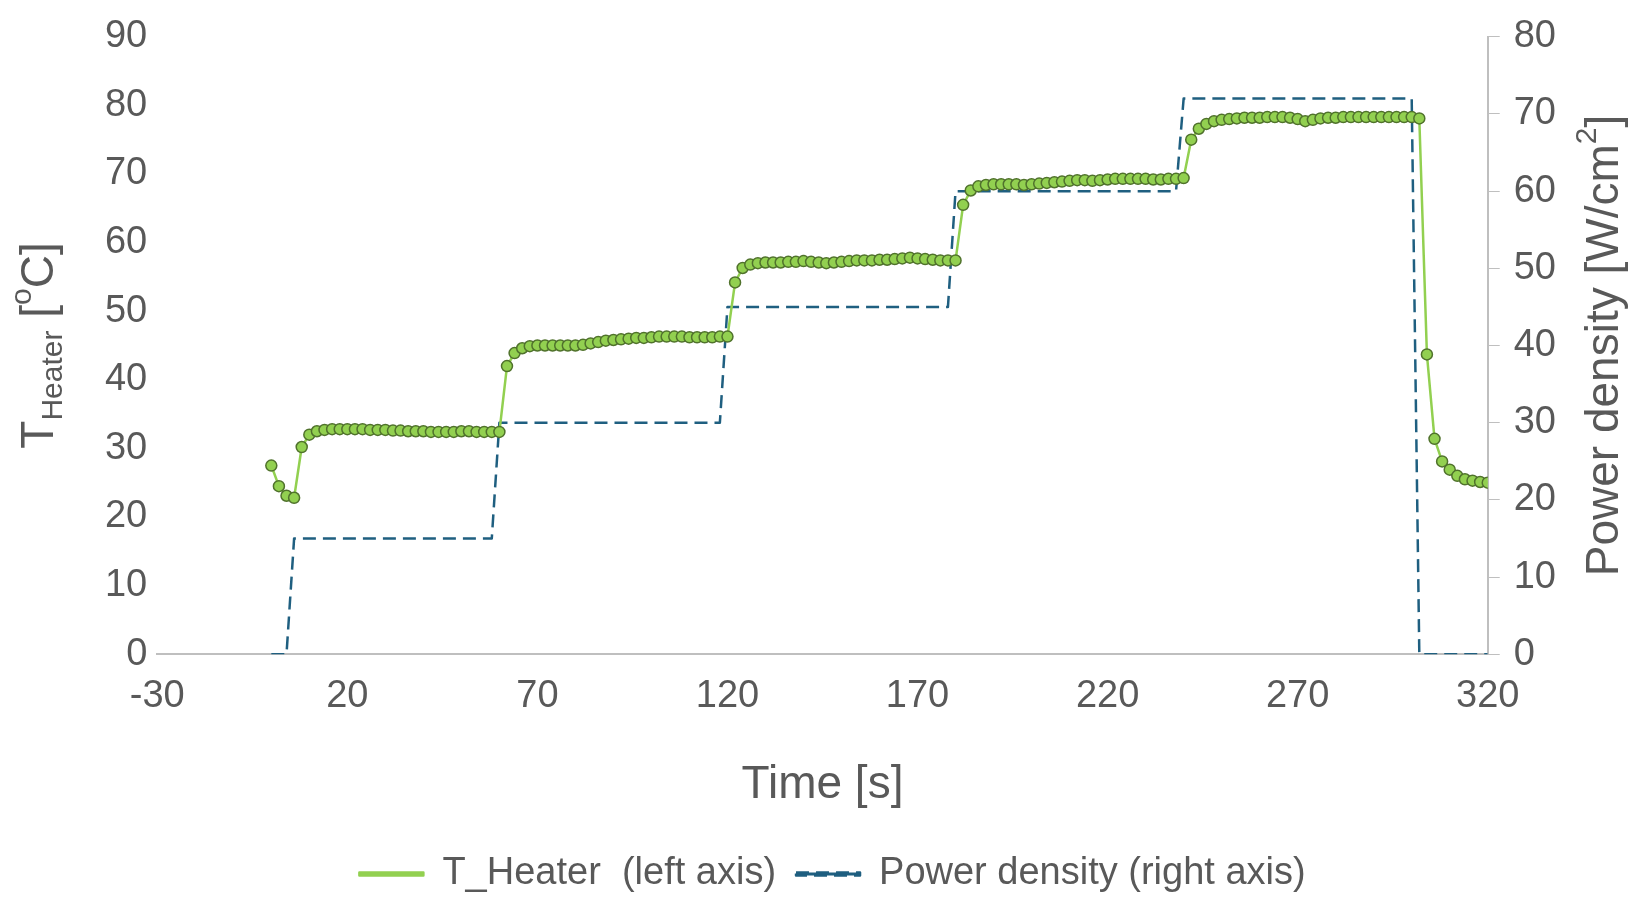  I want to click on x-tick-label: 170, so click(917, 694).